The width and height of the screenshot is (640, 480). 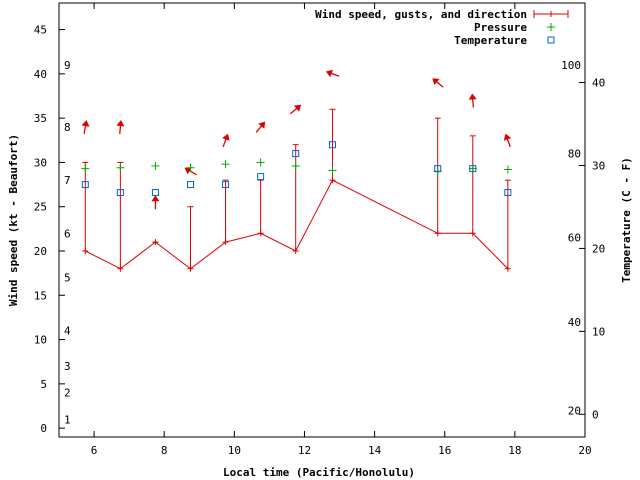 What do you see at coordinates (304, 450) in the screenshot?
I see `x-tick-label: 12` at bounding box center [304, 450].